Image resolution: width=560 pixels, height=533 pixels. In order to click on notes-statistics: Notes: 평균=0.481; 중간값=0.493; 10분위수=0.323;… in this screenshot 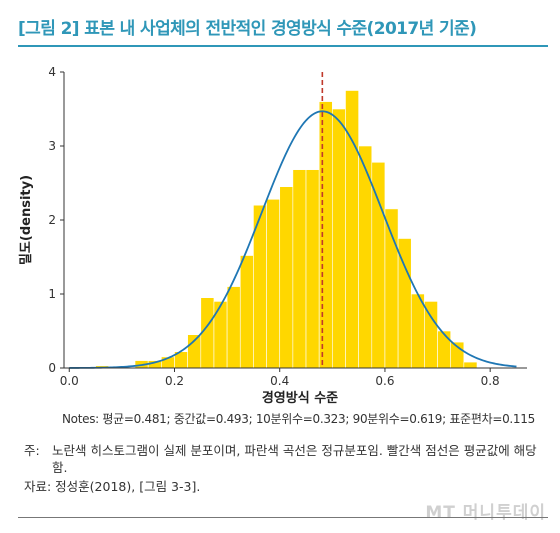, I will do `click(298, 419)`.